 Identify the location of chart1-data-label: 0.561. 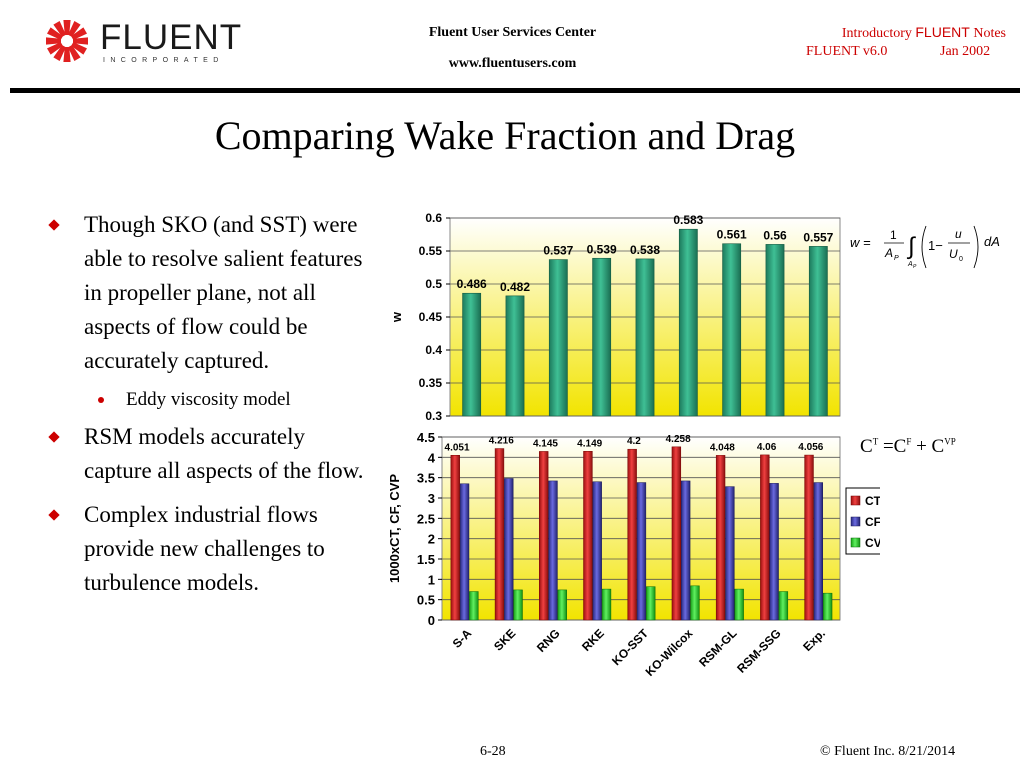
(732, 235).